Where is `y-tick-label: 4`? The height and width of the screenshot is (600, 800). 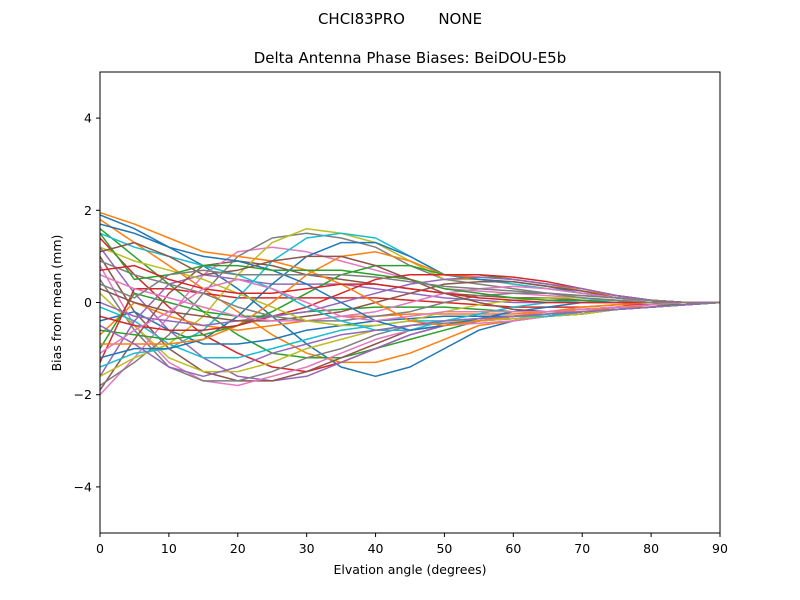 y-tick-label: 4 is located at coordinates (88, 118).